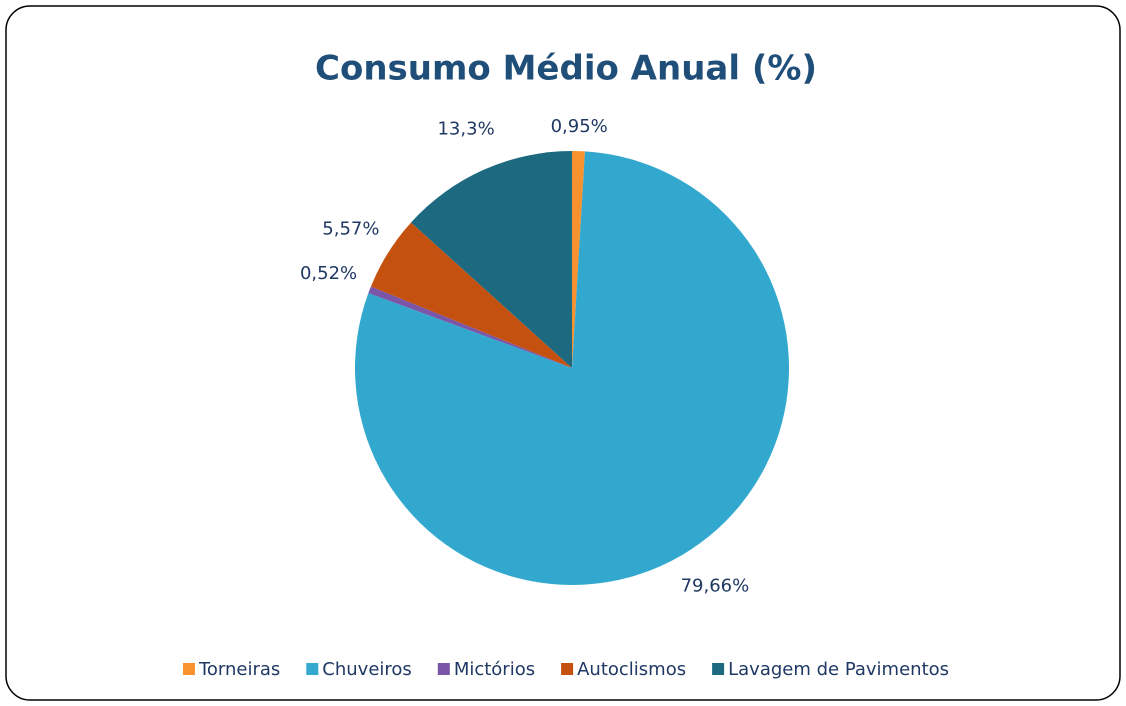  Describe the element at coordinates (494, 669) in the screenshot. I see `legend-label: Mictórios` at that location.